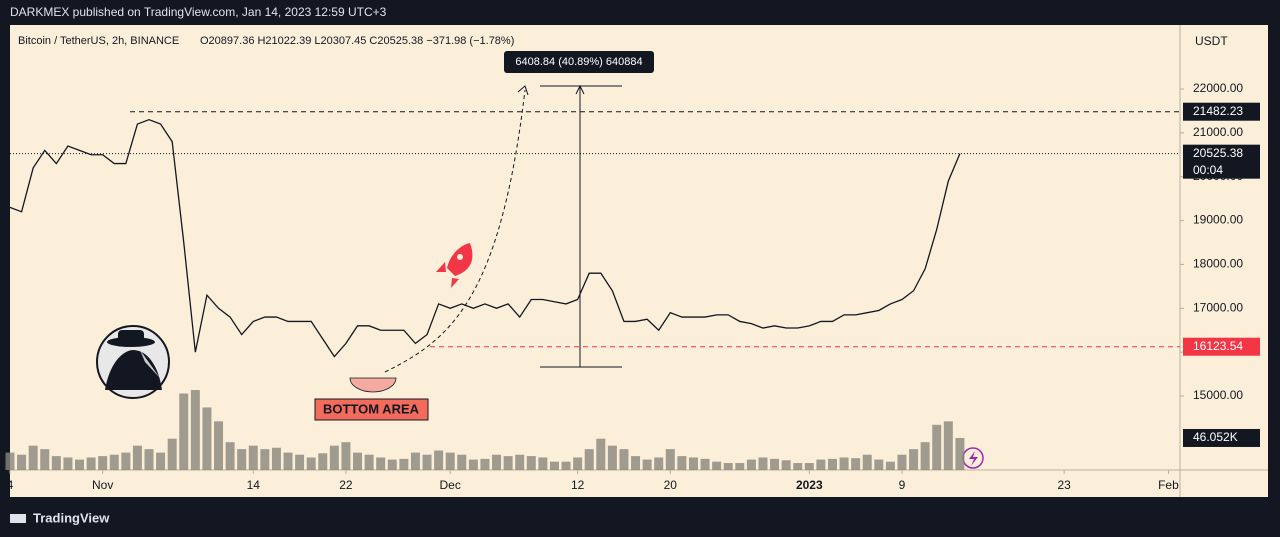 The height and width of the screenshot is (537, 1280). I want to click on y-tick-label: 17000.00, so click(1218, 307).